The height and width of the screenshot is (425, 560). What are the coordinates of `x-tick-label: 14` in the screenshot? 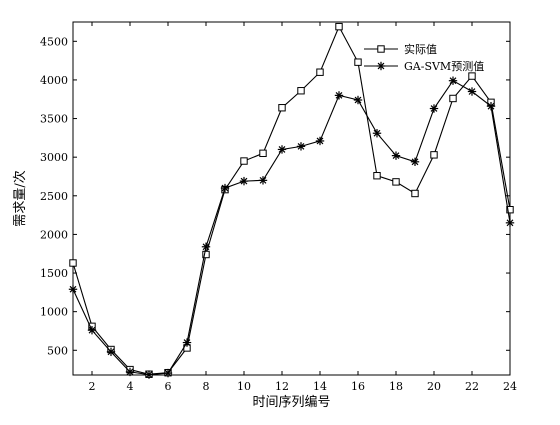 It's located at (320, 386).